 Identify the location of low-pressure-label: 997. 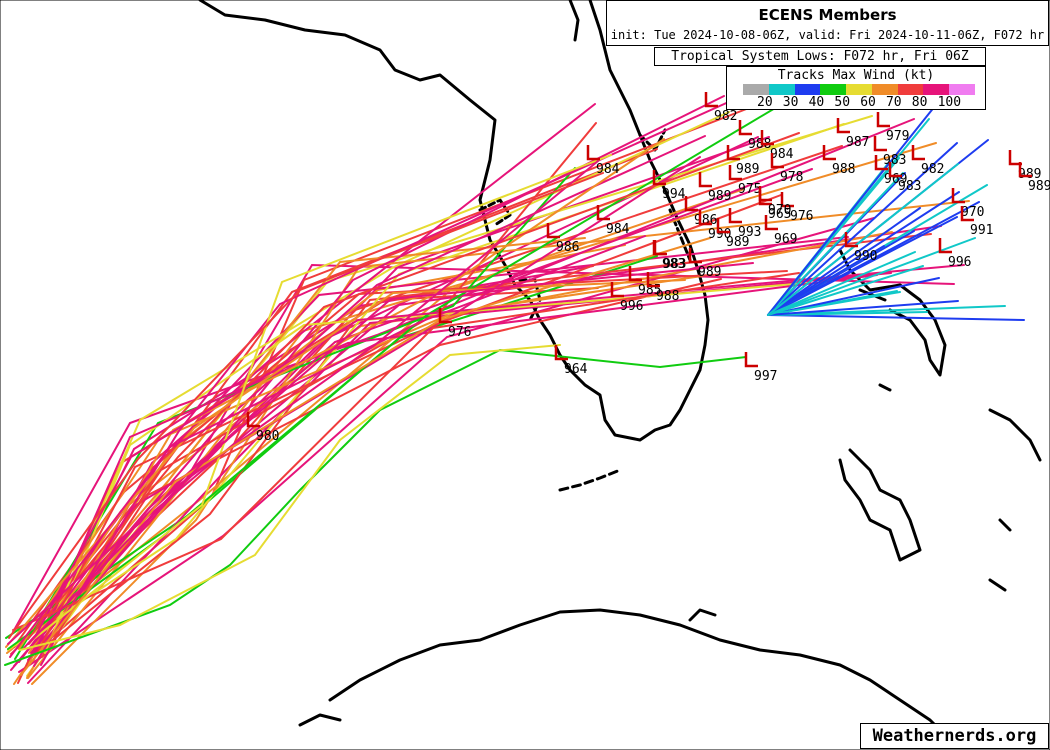
(765, 376).